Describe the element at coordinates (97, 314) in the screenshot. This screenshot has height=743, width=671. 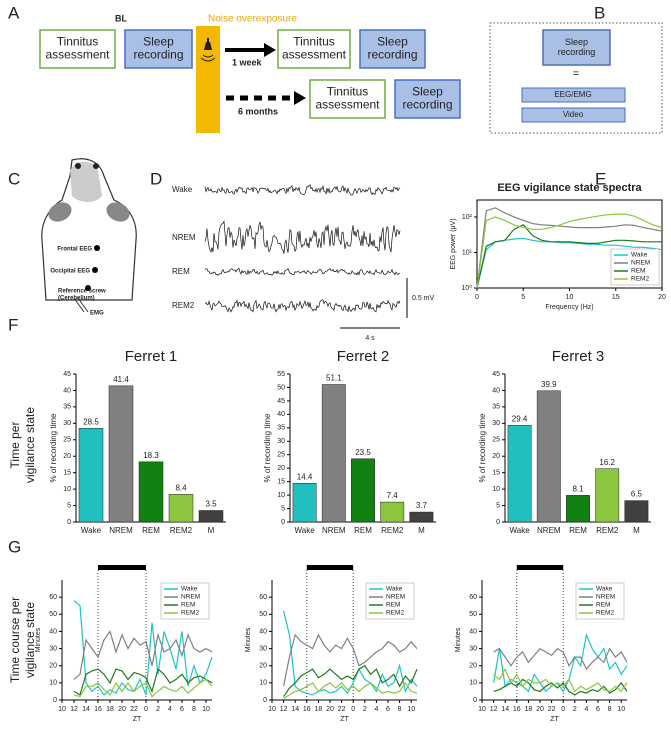
I see `electrode-label: EMG` at that location.